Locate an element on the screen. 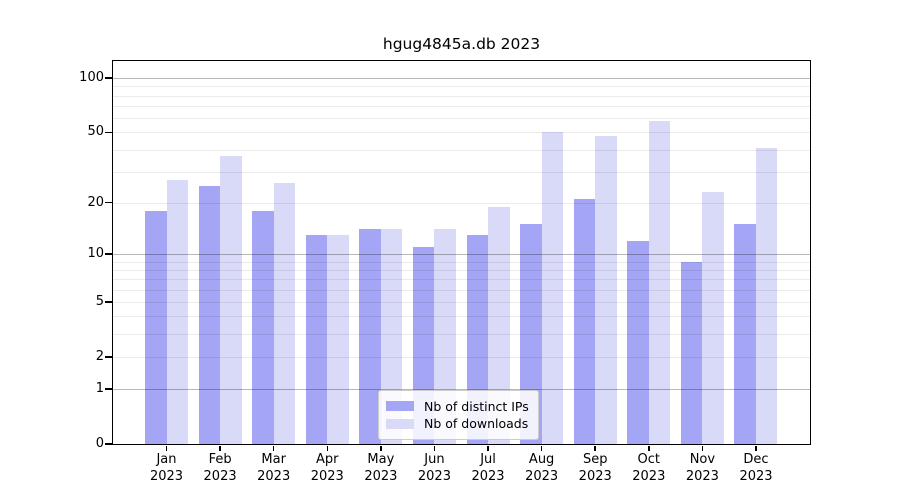 The width and height of the screenshot is (900, 500). bar-dec-distinct-ips is located at coordinates (745, 334).